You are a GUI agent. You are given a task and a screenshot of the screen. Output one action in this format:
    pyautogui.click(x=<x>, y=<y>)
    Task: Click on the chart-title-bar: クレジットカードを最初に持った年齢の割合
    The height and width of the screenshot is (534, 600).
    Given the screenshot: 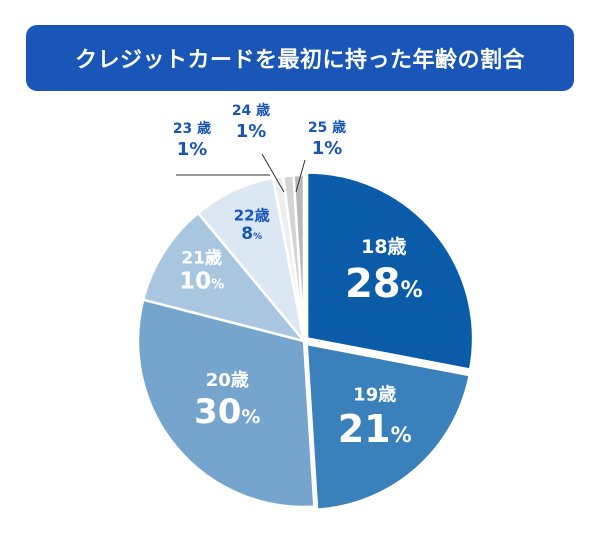 What is the action you would take?
    pyautogui.click(x=300, y=58)
    